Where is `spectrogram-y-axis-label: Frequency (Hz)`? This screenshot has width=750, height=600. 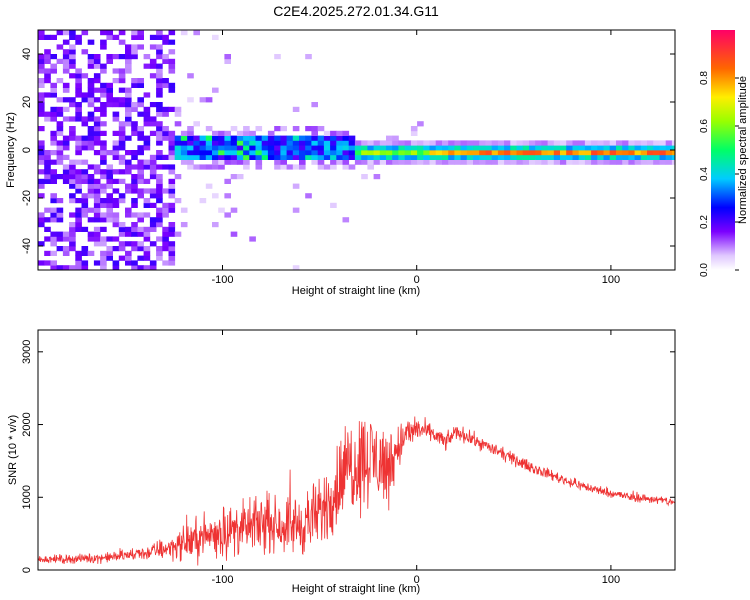 spectrogram-y-axis-label: Frequency (Hz) is located at coordinates (11, 150).